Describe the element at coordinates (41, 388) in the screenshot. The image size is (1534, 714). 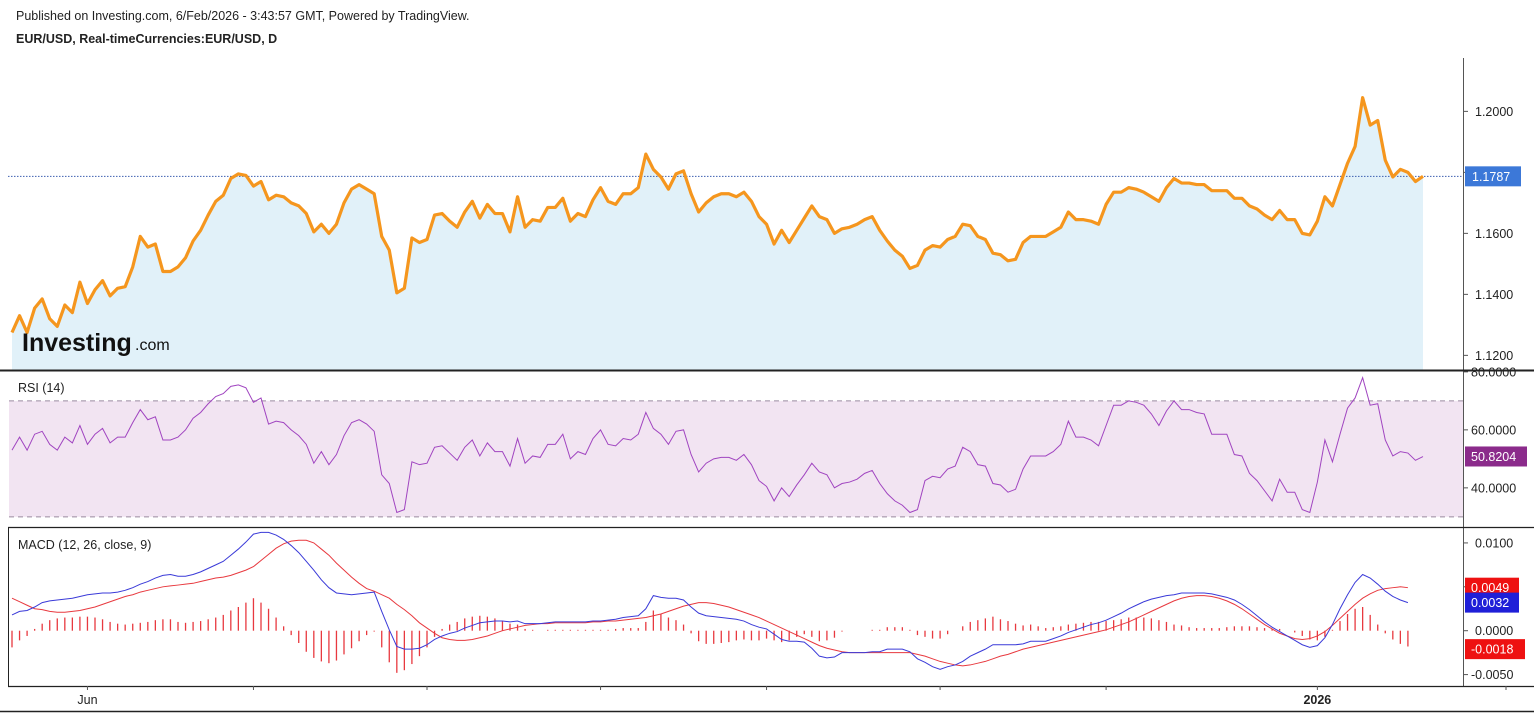
I see `rsi-title: RSI (14)` at that location.